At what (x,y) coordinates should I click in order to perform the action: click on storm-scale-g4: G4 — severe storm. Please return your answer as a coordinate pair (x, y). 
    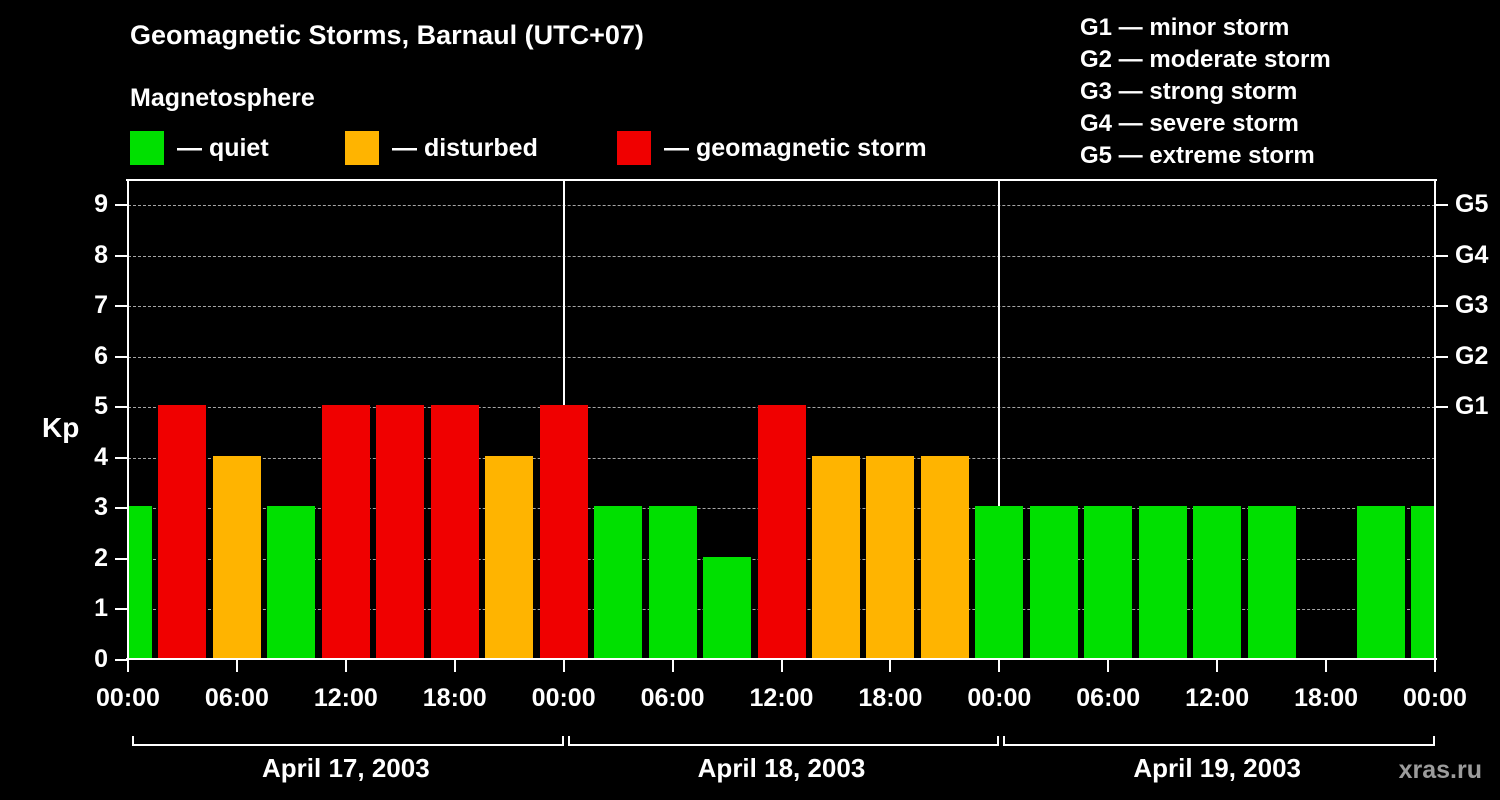
    Looking at the image, I should click on (1189, 123).